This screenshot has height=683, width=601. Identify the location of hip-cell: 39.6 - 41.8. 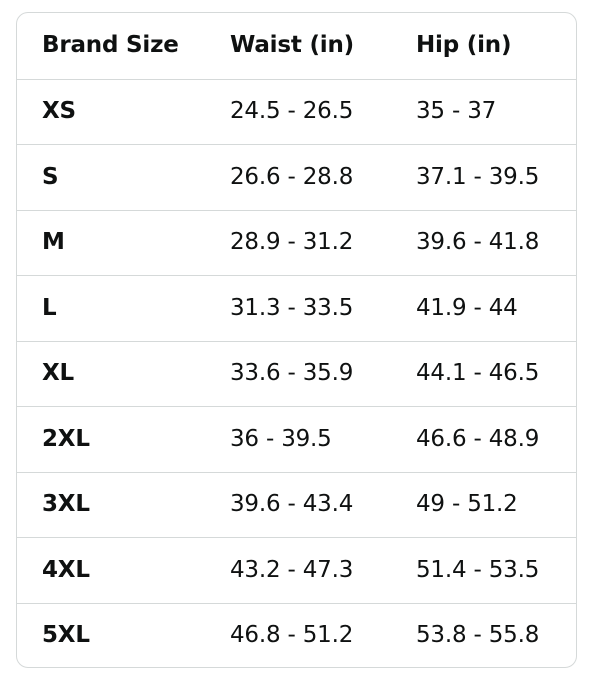
(478, 242).